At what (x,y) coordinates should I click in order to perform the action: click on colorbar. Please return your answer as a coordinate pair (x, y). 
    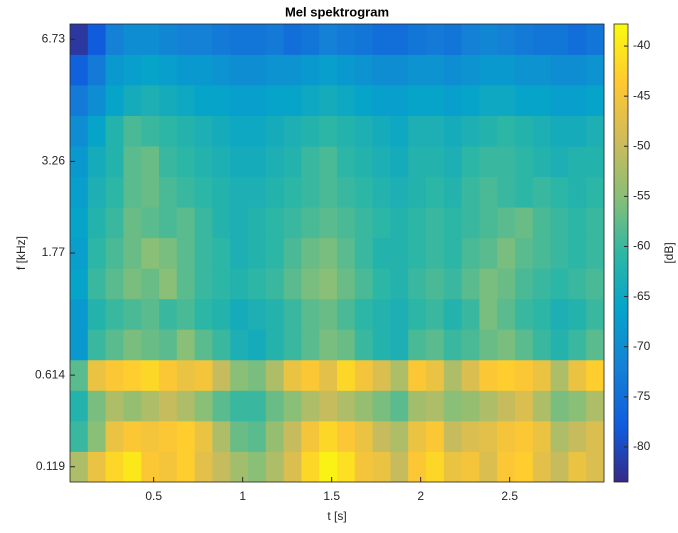
    Looking at the image, I should click on (621, 253).